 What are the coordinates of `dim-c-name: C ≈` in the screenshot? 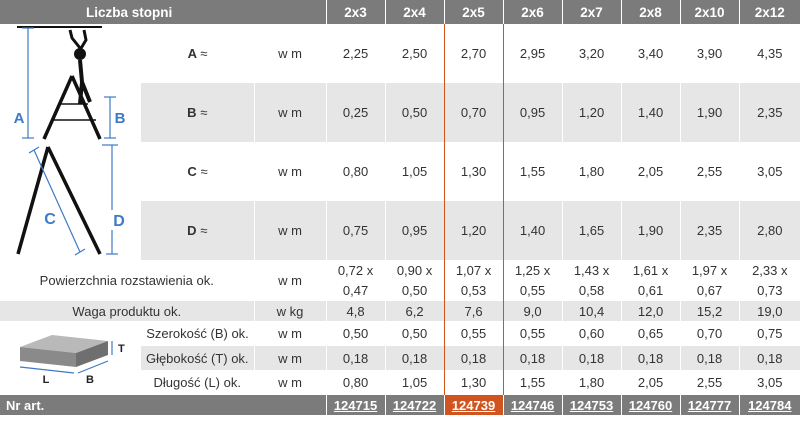 It's located at (197, 171).